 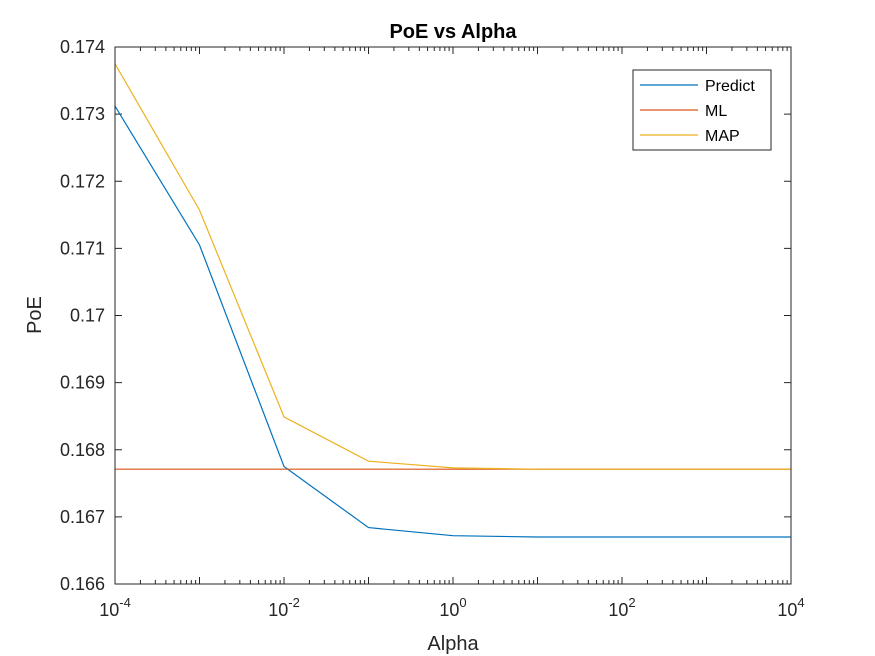 What do you see at coordinates (730, 86) in the screenshot?
I see `legend-label-predict: Predict` at bounding box center [730, 86].